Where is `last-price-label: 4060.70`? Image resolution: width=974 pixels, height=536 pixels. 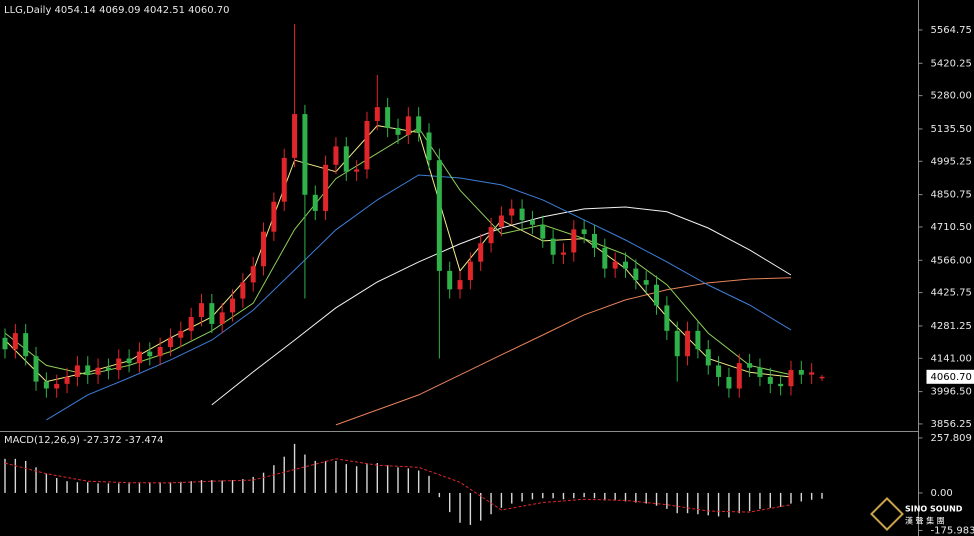
last-price-label: 4060.70 is located at coordinates (951, 377).